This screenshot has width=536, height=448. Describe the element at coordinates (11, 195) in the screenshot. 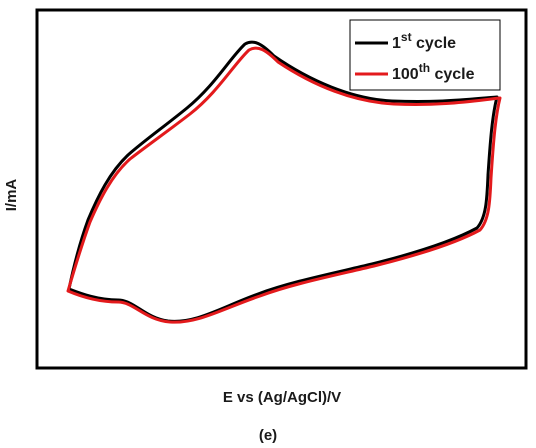

I see `y-axis-label: I/mA` at that location.